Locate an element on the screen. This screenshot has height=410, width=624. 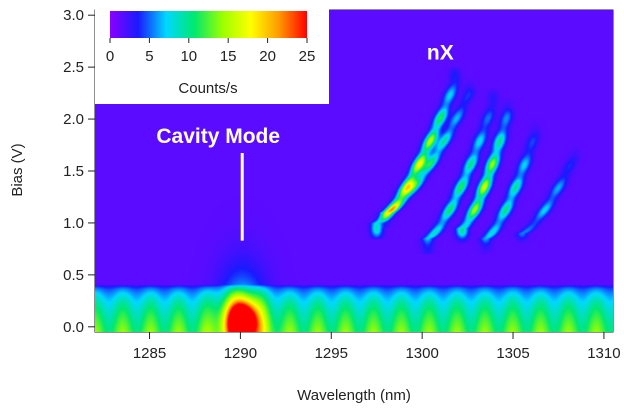
colorbar-title: Counts/s is located at coordinates (207, 88).